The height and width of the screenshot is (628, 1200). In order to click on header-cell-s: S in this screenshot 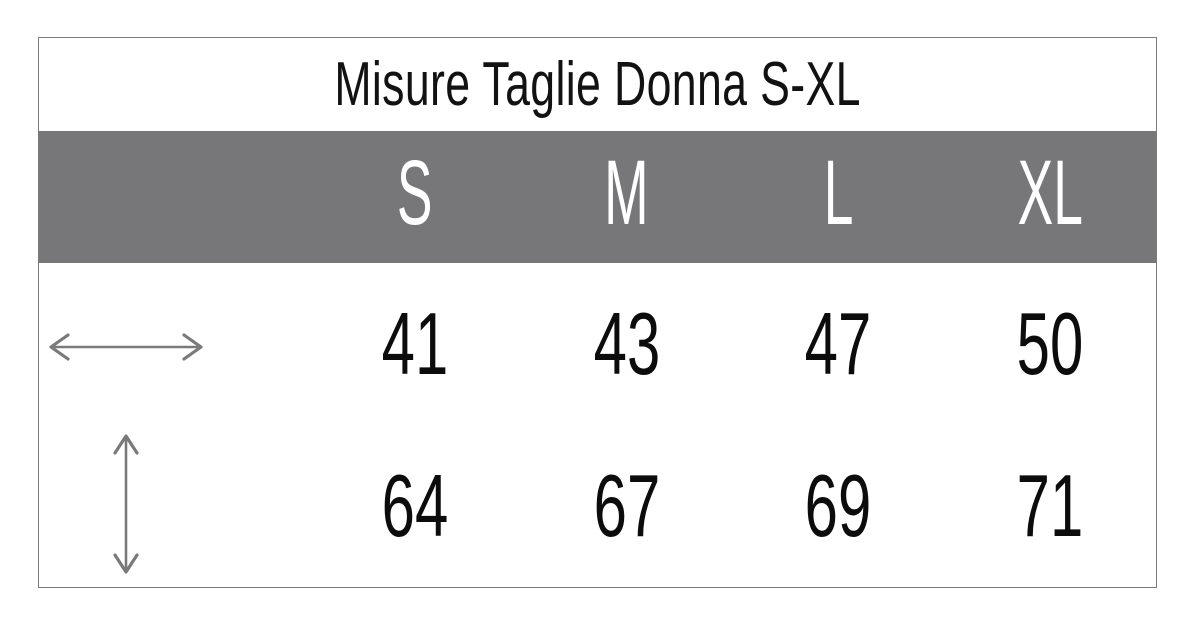, I will do `click(415, 197)`.